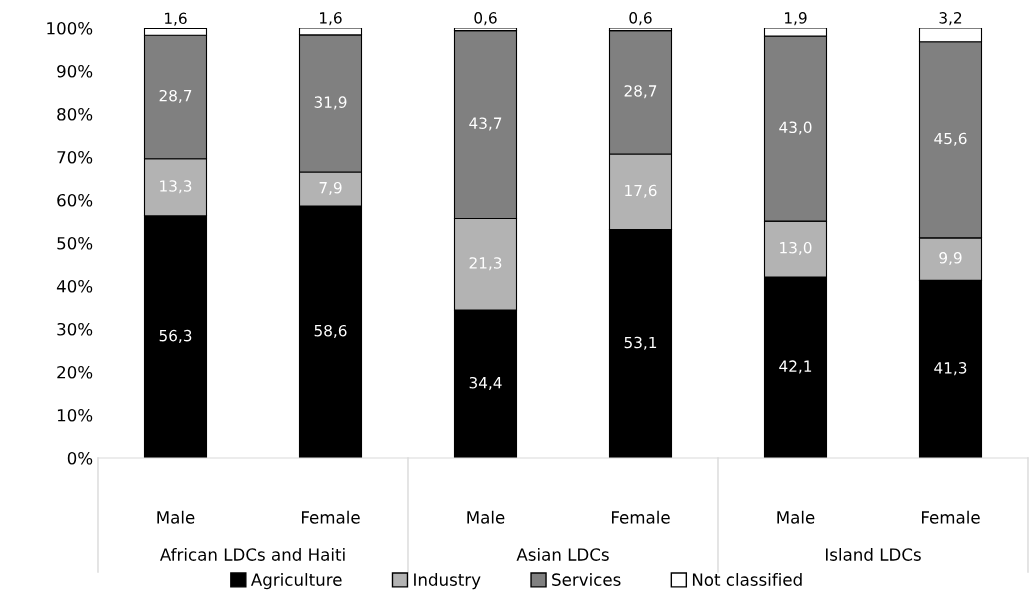 The height and width of the screenshot is (597, 1034). I want to click on data-label: 3,2, so click(950, 19).